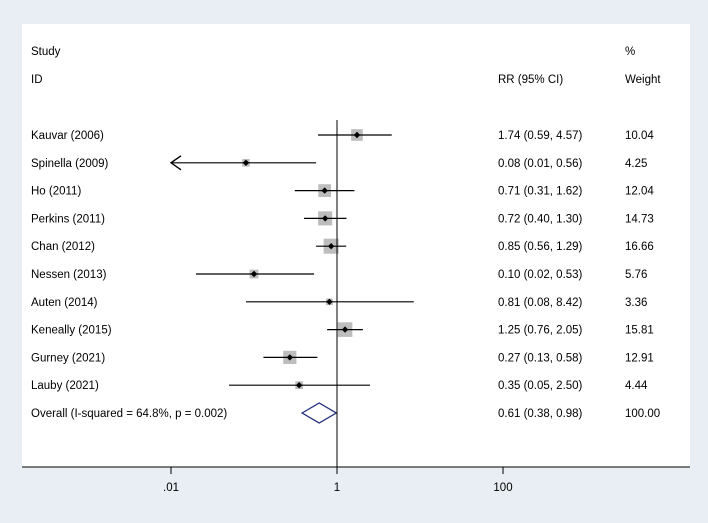 This screenshot has width=708, height=523. I want to click on study-weight: 15.81, so click(639, 331).